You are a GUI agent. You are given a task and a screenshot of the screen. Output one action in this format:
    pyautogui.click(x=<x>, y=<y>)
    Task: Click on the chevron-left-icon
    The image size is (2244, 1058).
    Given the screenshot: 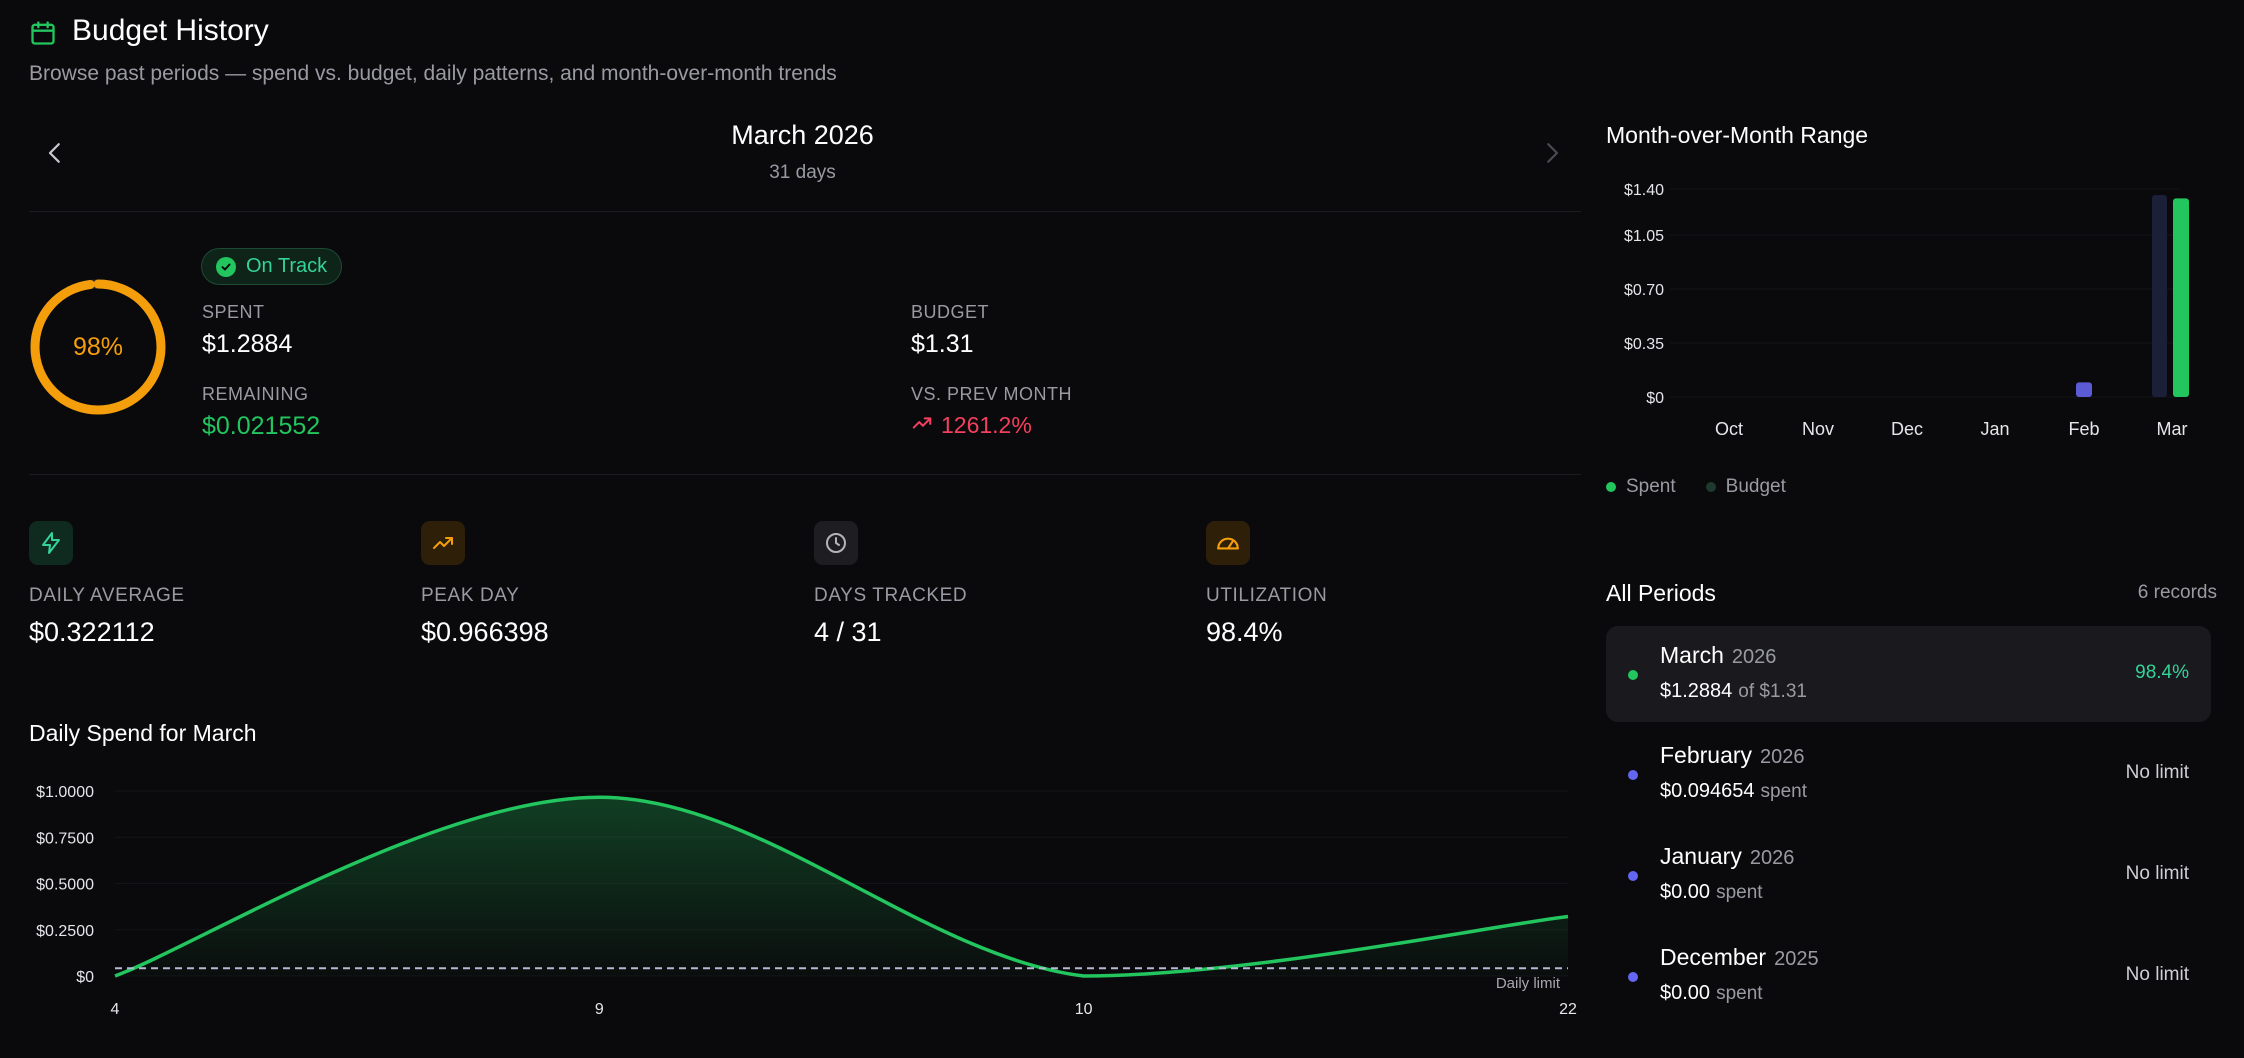 What is the action you would take?
    pyautogui.click(x=54, y=153)
    